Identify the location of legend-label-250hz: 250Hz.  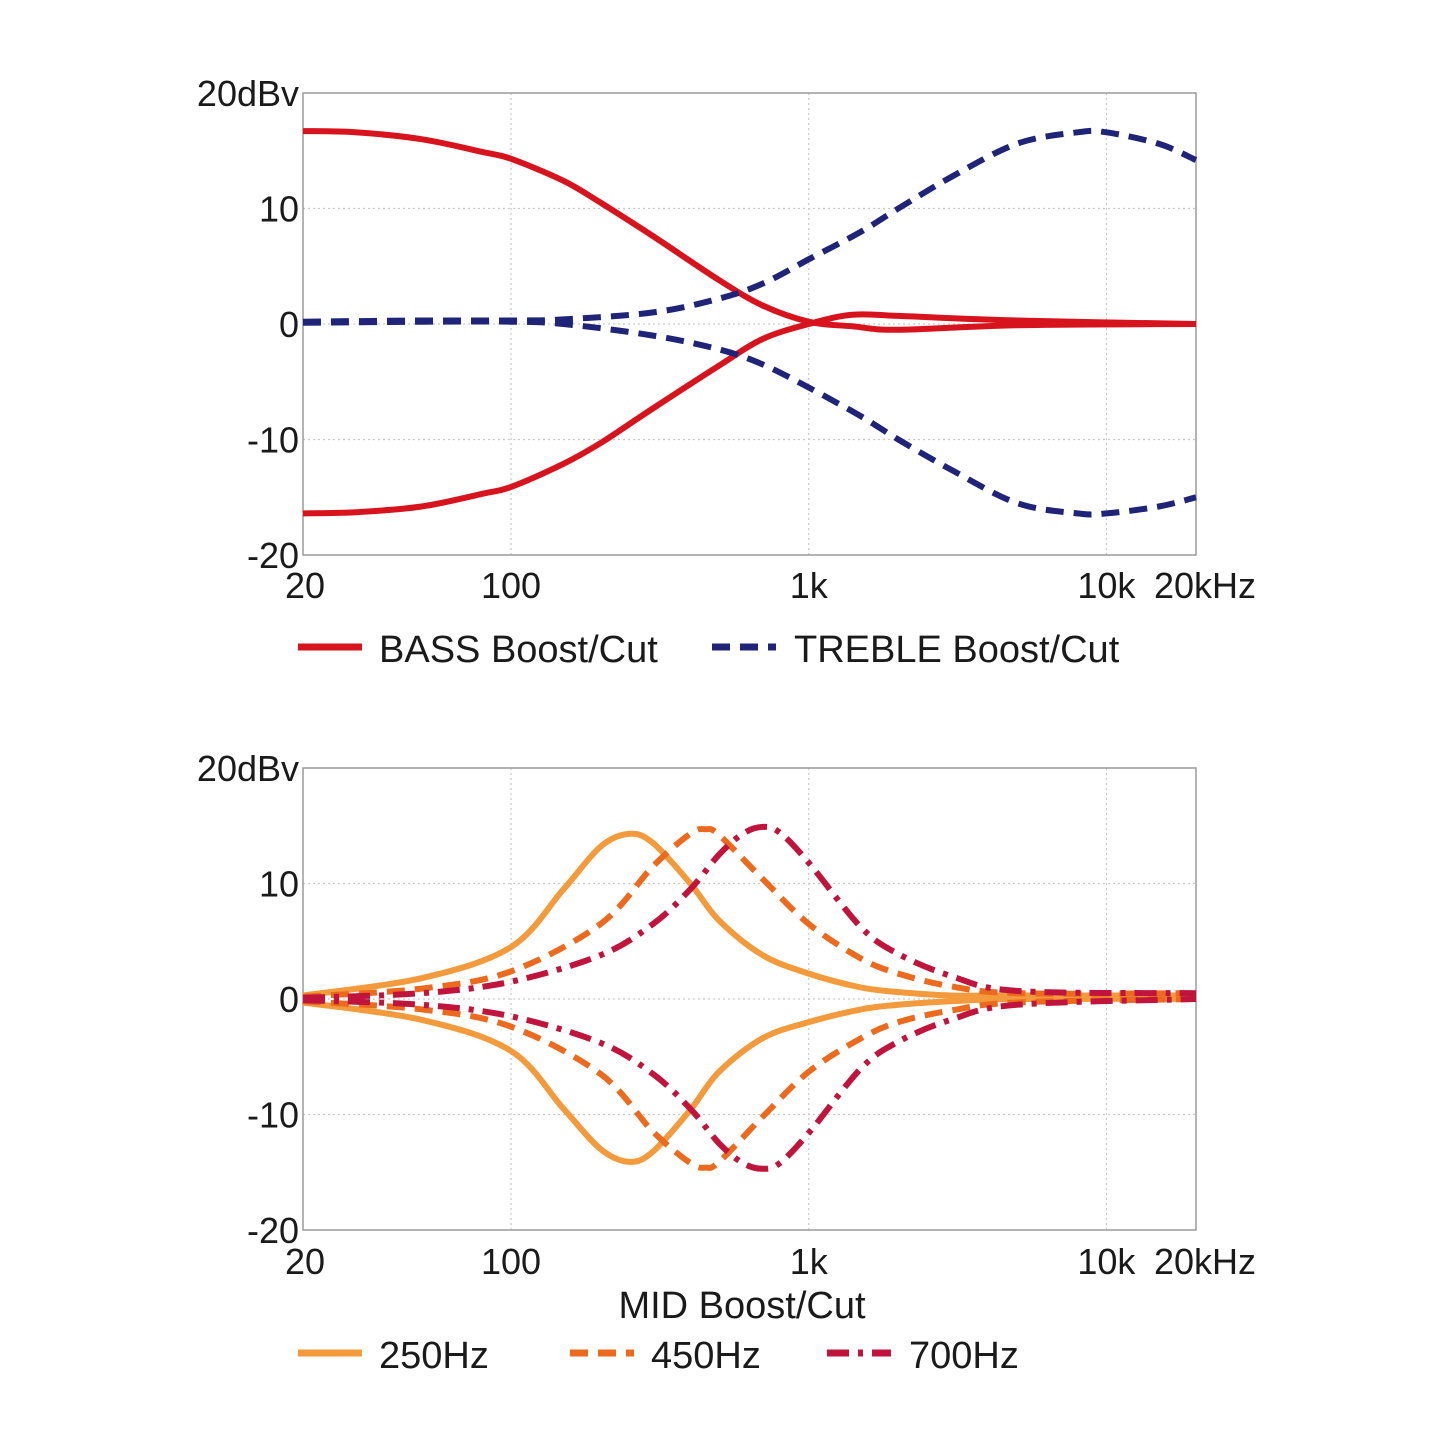
(434, 1356).